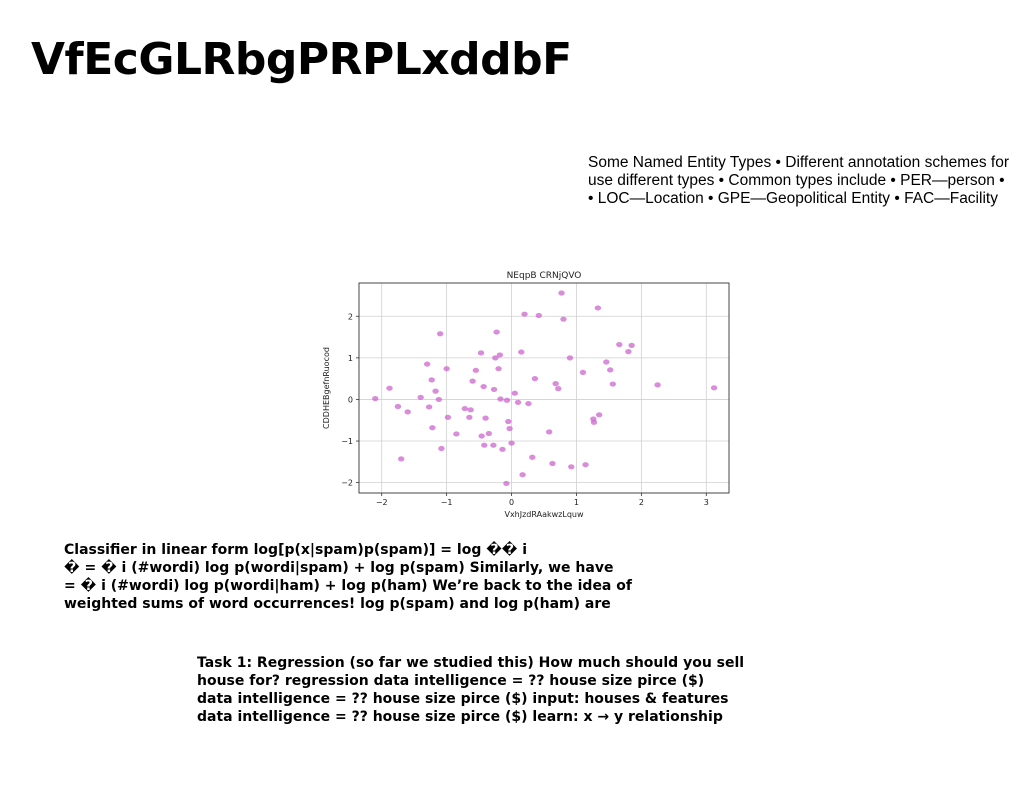 The width and height of the screenshot is (1024, 788). I want to click on x-tick-label: −2, so click(382, 502).